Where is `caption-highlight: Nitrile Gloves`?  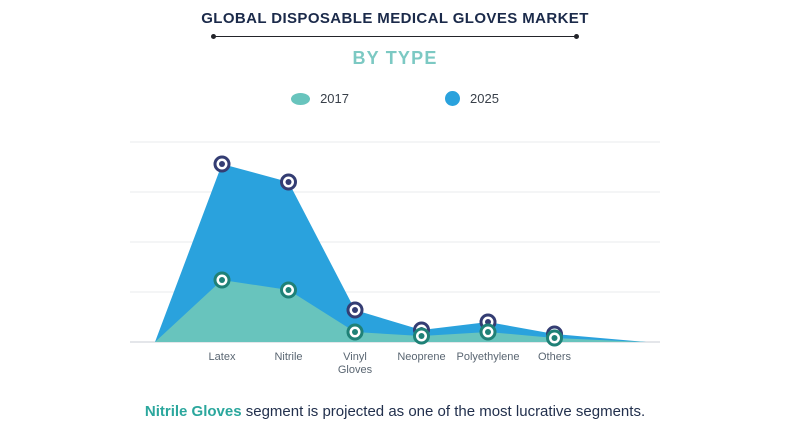 caption-highlight: Nitrile Gloves is located at coordinates (193, 411).